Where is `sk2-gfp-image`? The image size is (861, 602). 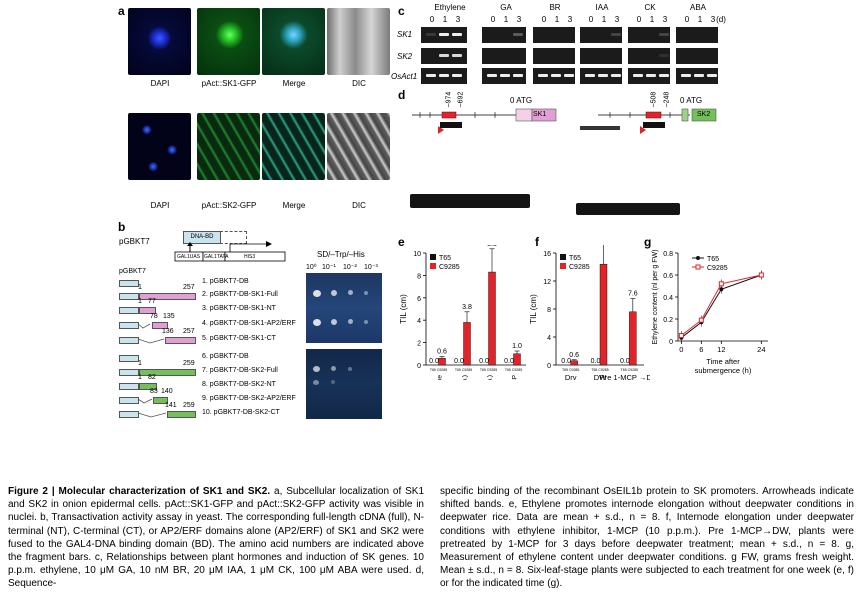 sk2-gfp-image is located at coordinates (228, 146).